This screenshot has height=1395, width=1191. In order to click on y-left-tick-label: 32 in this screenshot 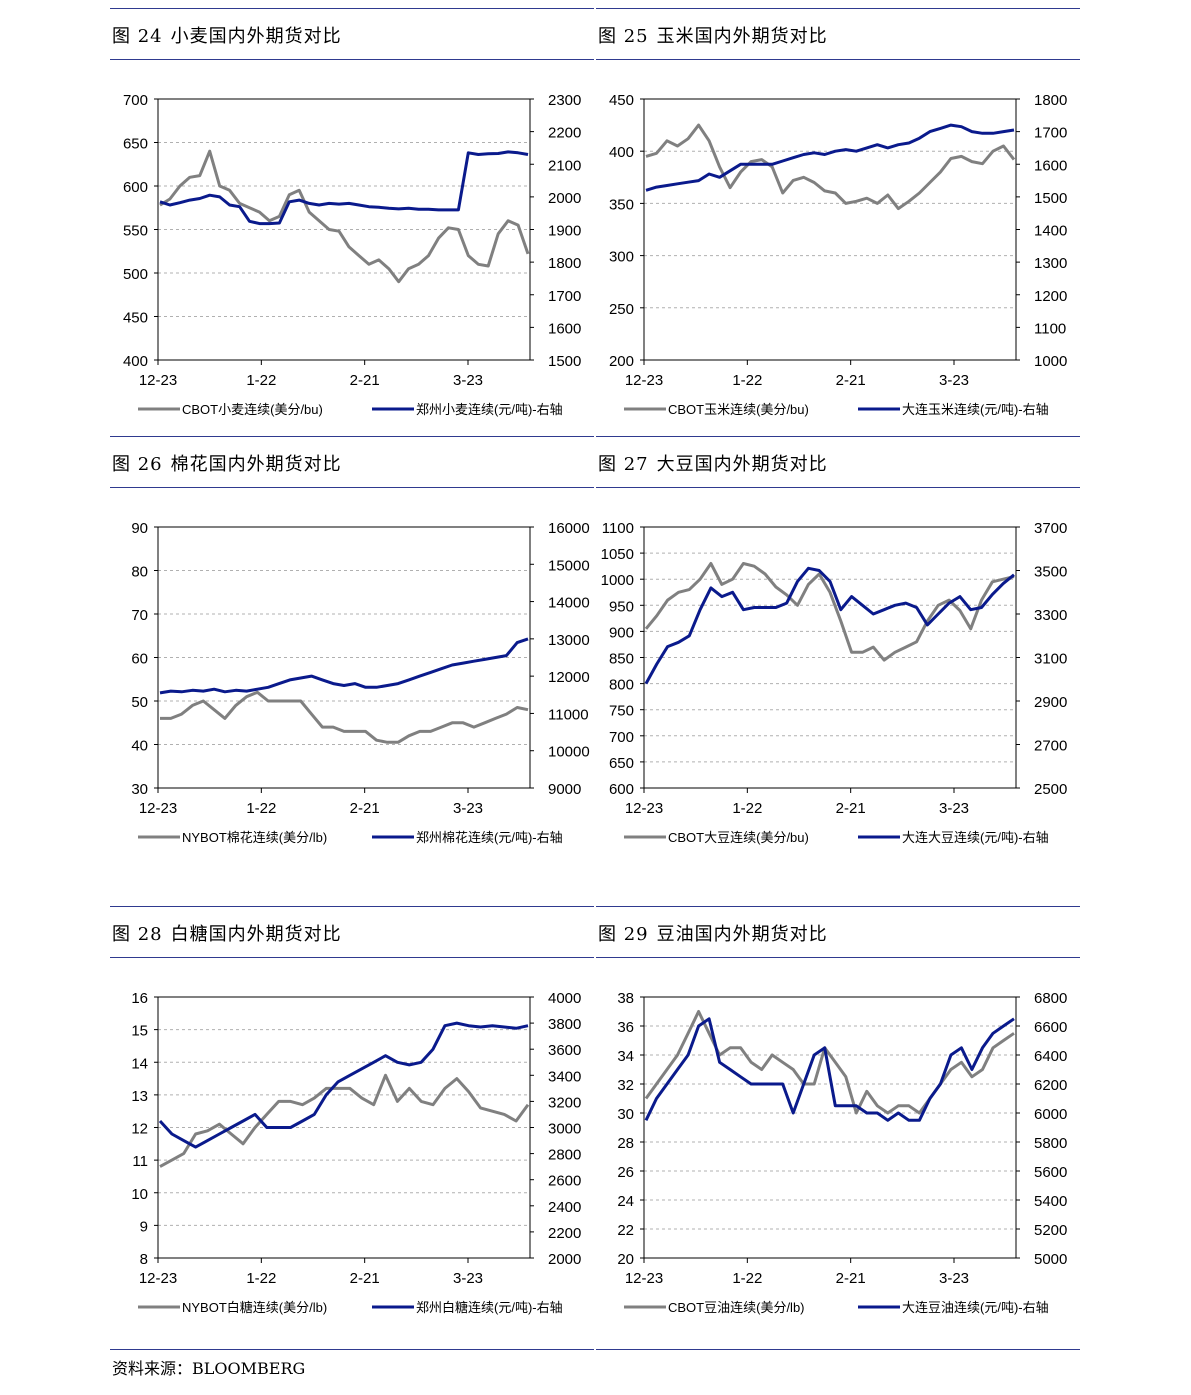, I will do `click(625, 1085)`.